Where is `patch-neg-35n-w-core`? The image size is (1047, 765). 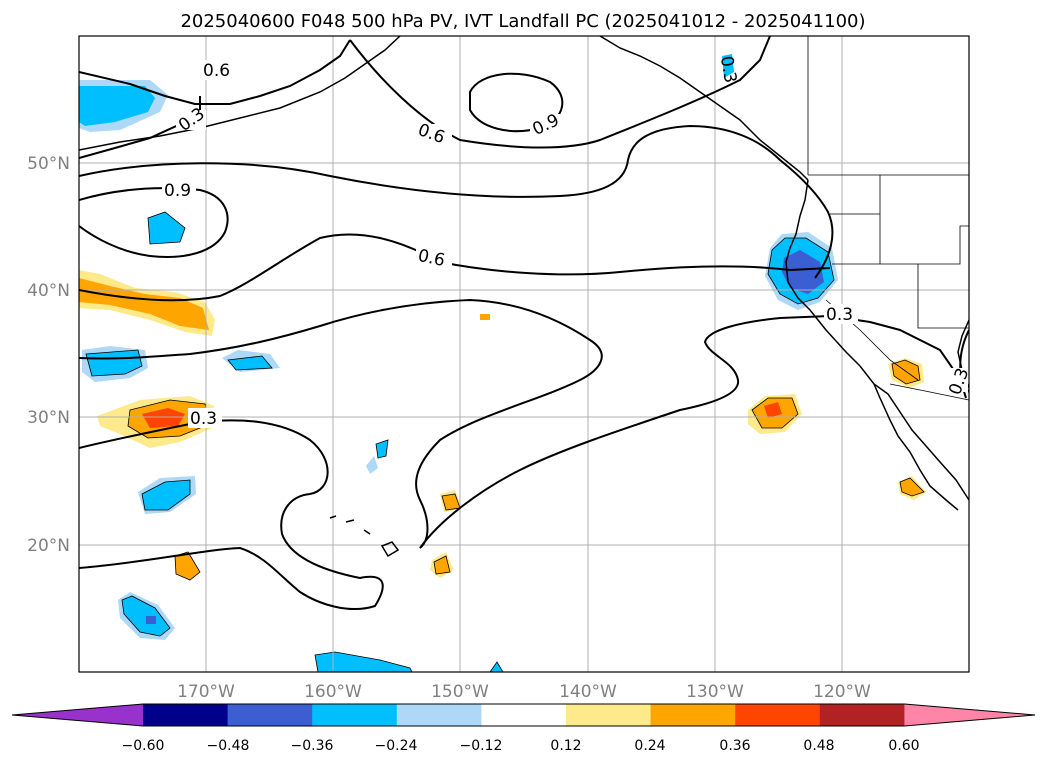 patch-neg-35n-w-core is located at coordinates (114, 363).